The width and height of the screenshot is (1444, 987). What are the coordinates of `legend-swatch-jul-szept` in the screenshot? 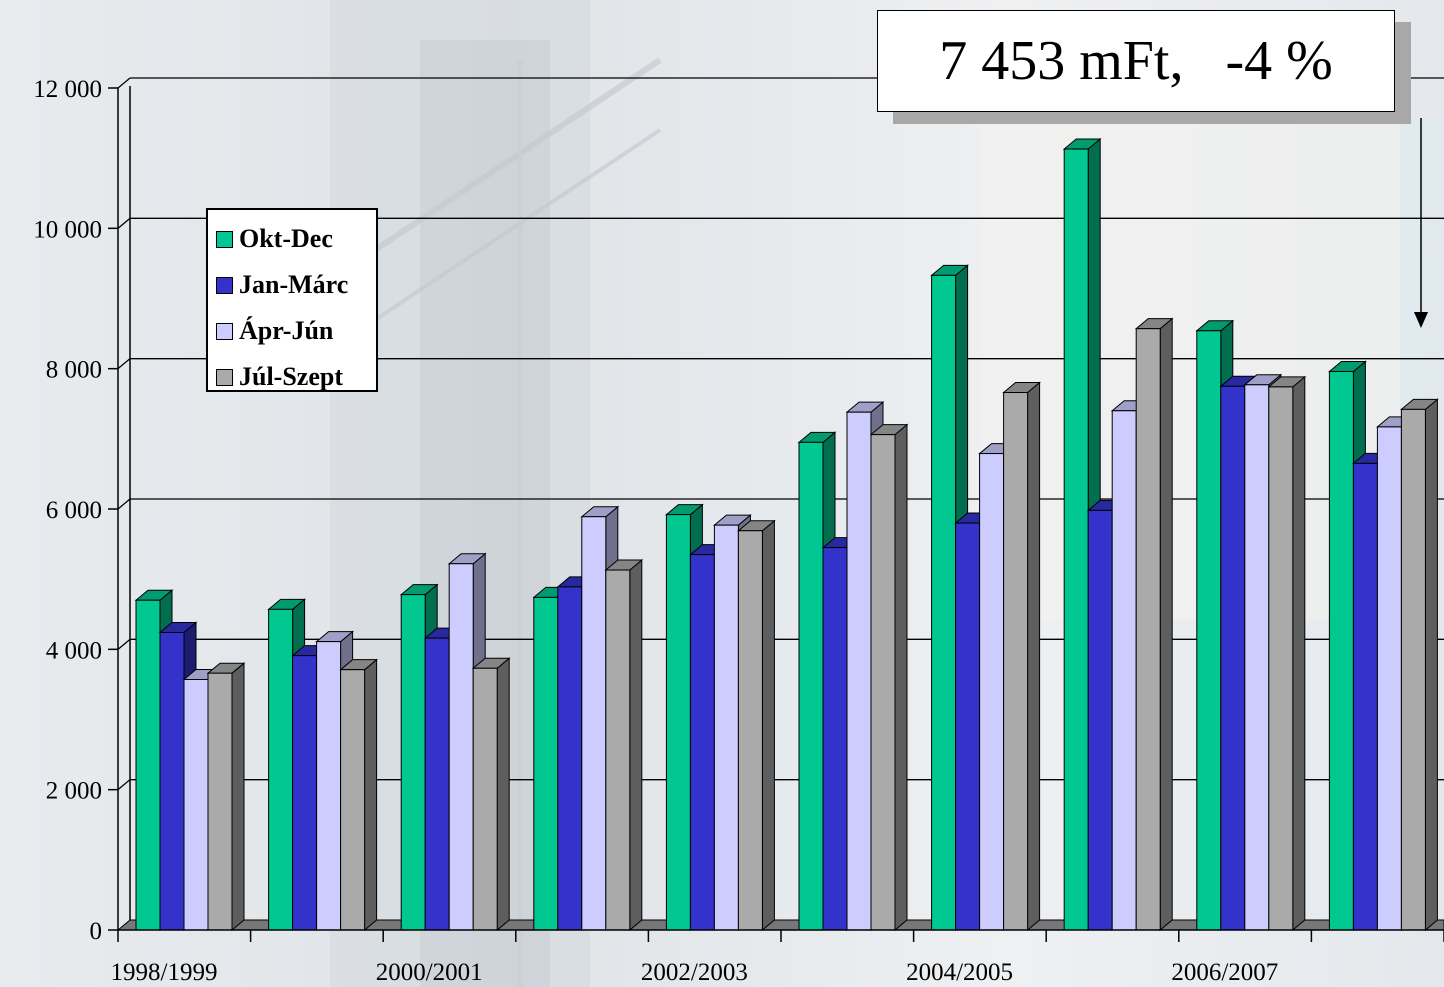 It's located at (224, 377).